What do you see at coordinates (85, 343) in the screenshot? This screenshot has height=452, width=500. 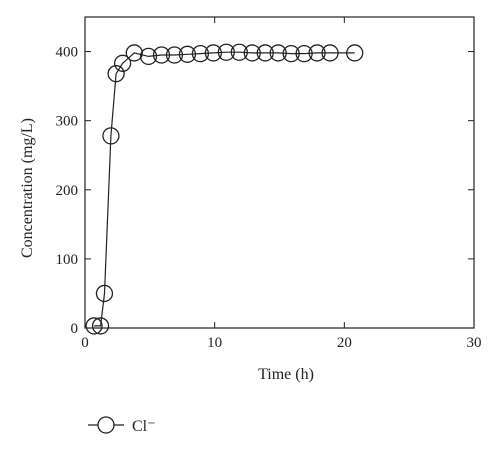 I see `x-tick-label: 0` at bounding box center [85, 343].